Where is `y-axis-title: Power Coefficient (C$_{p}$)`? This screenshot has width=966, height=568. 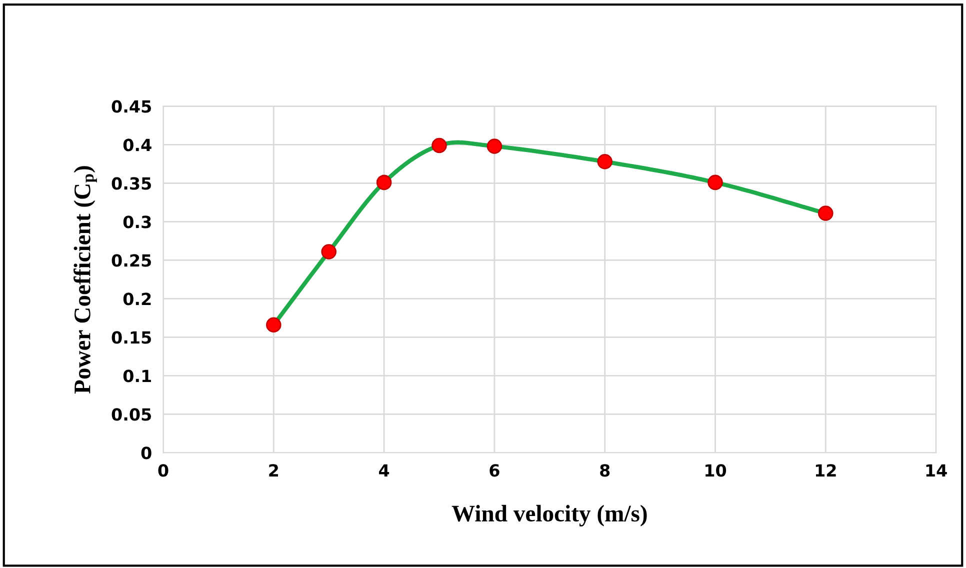
y-axis-title: Power Coefficient (C$_{p}$) is located at coordinates (85, 280).